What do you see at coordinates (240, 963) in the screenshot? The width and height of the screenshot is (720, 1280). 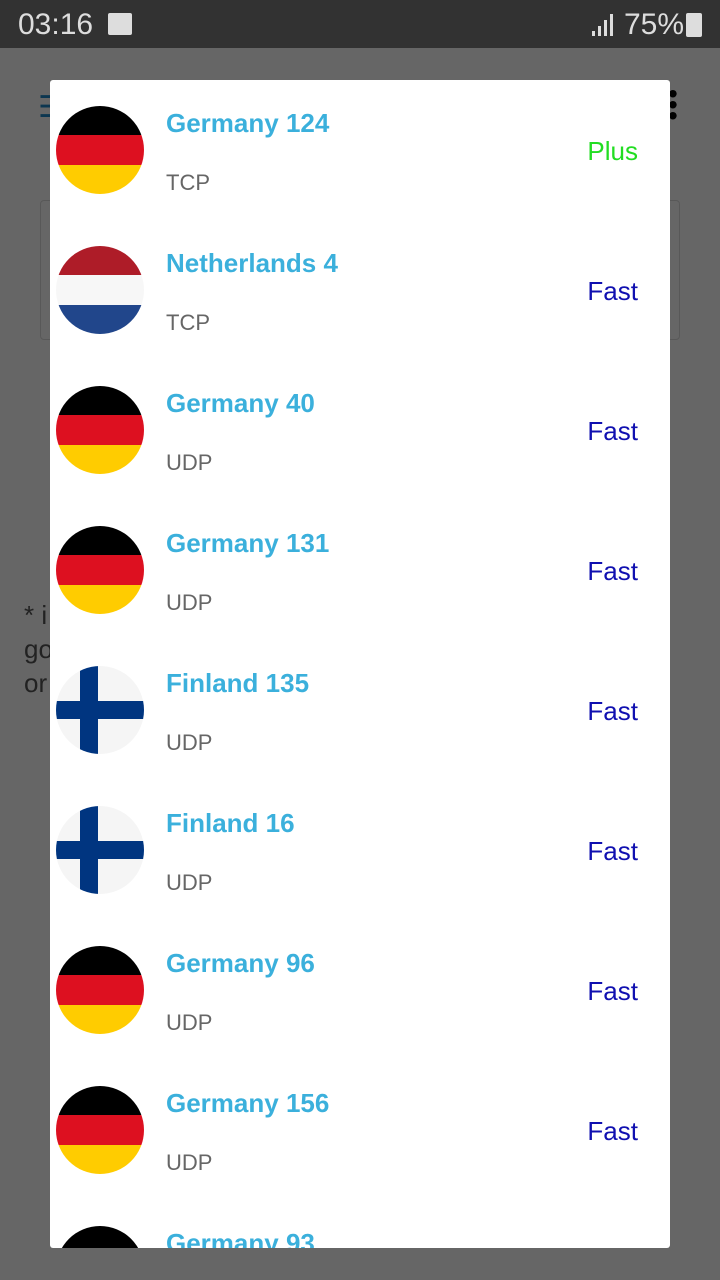 I see `server-name: Germany 96` at bounding box center [240, 963].